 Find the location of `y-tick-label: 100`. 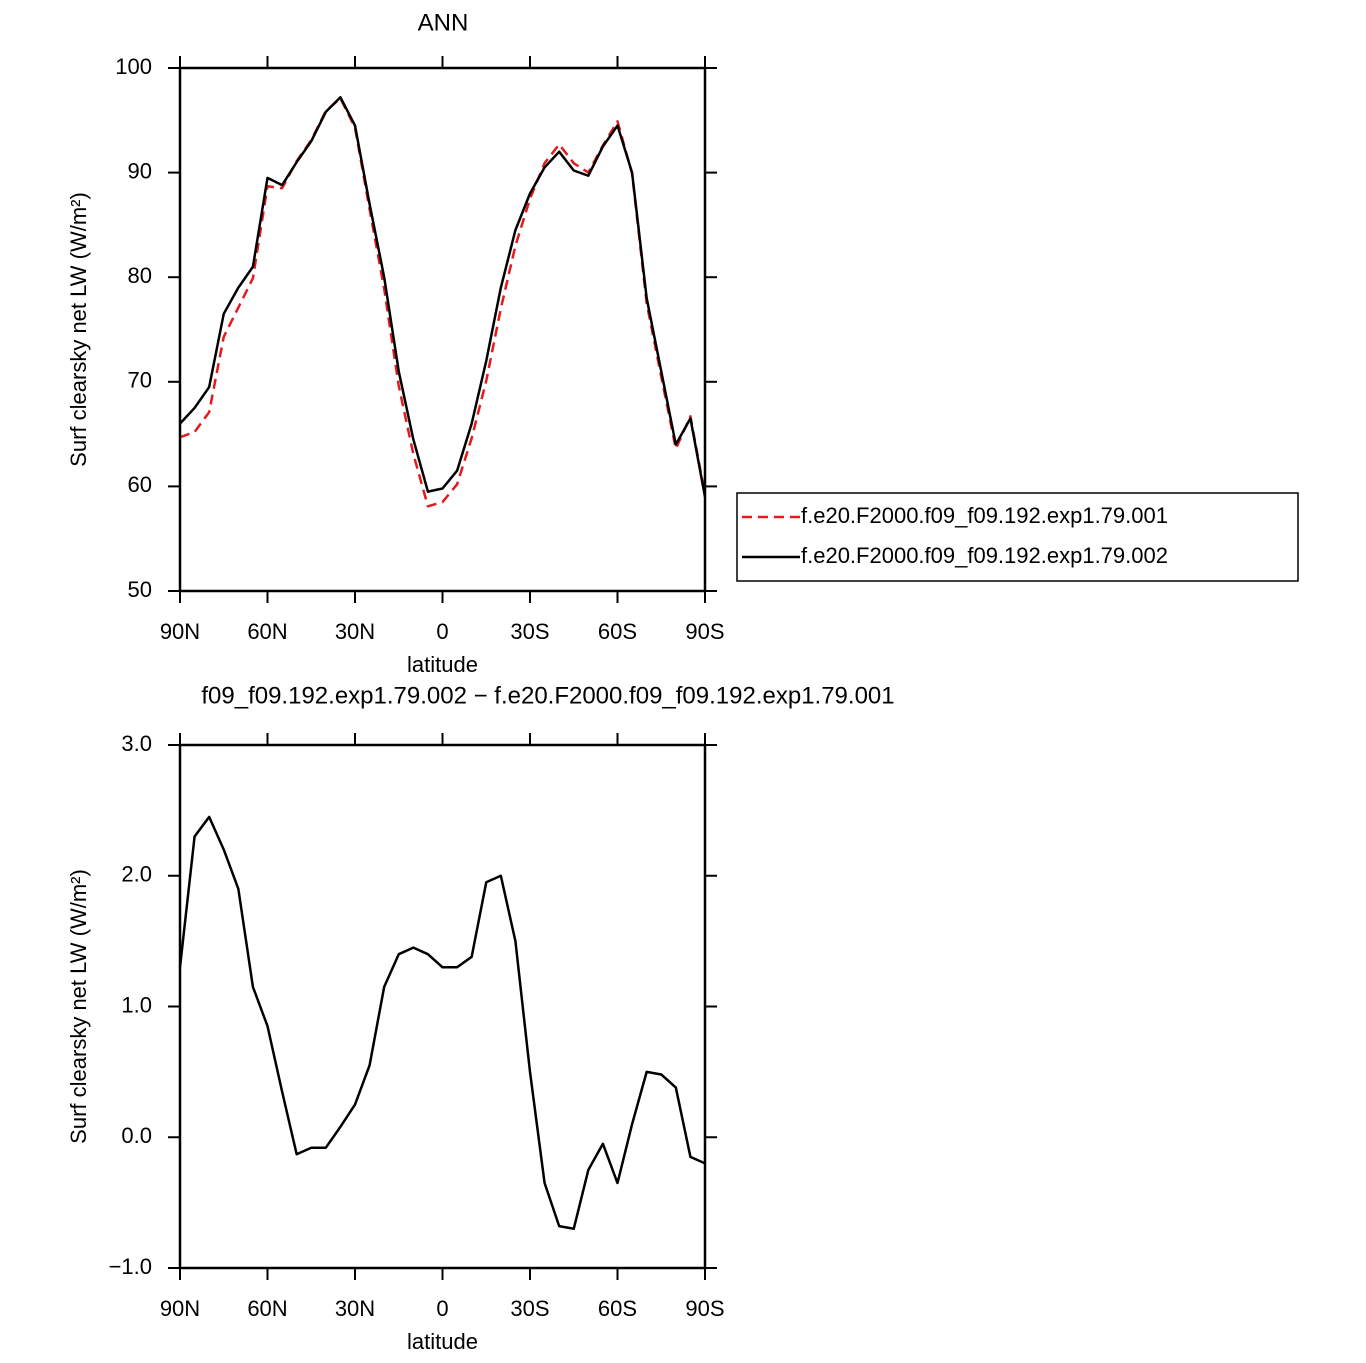

y-tick-label: 100 is located at coordinates (133, 66).